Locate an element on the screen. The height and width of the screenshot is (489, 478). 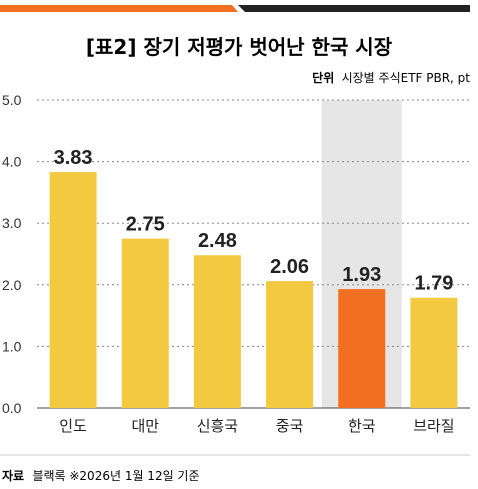
source-note: 자료 블랙록 ※2026년 1월 12일 기준 is located at coordinates (101, 475).